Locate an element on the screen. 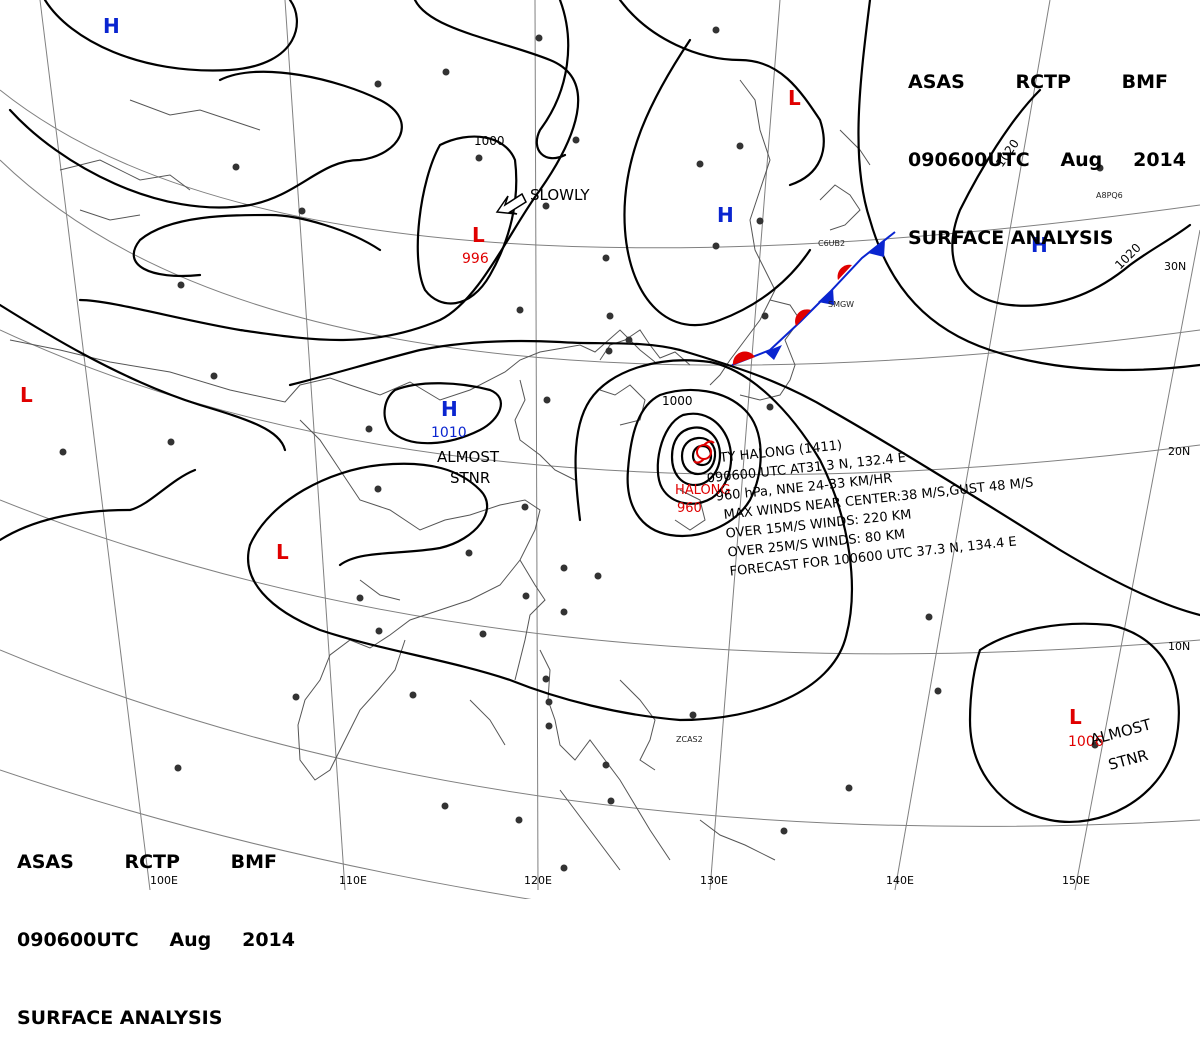  low-center-west-edge: L is located at coordinates (26, 395).